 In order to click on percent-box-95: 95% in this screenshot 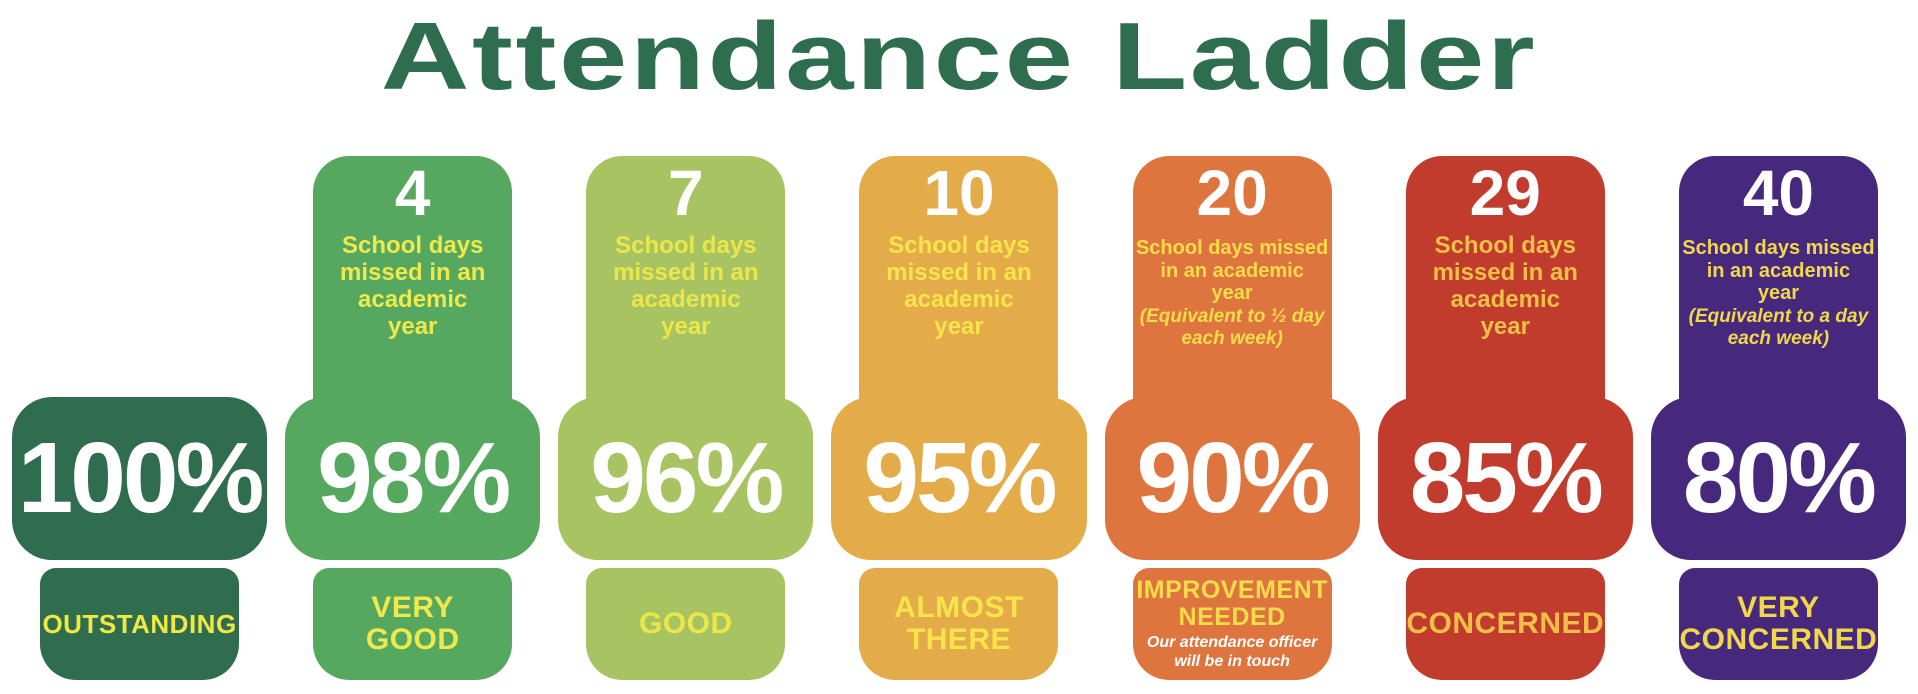, I will do `click(959, 478)`.